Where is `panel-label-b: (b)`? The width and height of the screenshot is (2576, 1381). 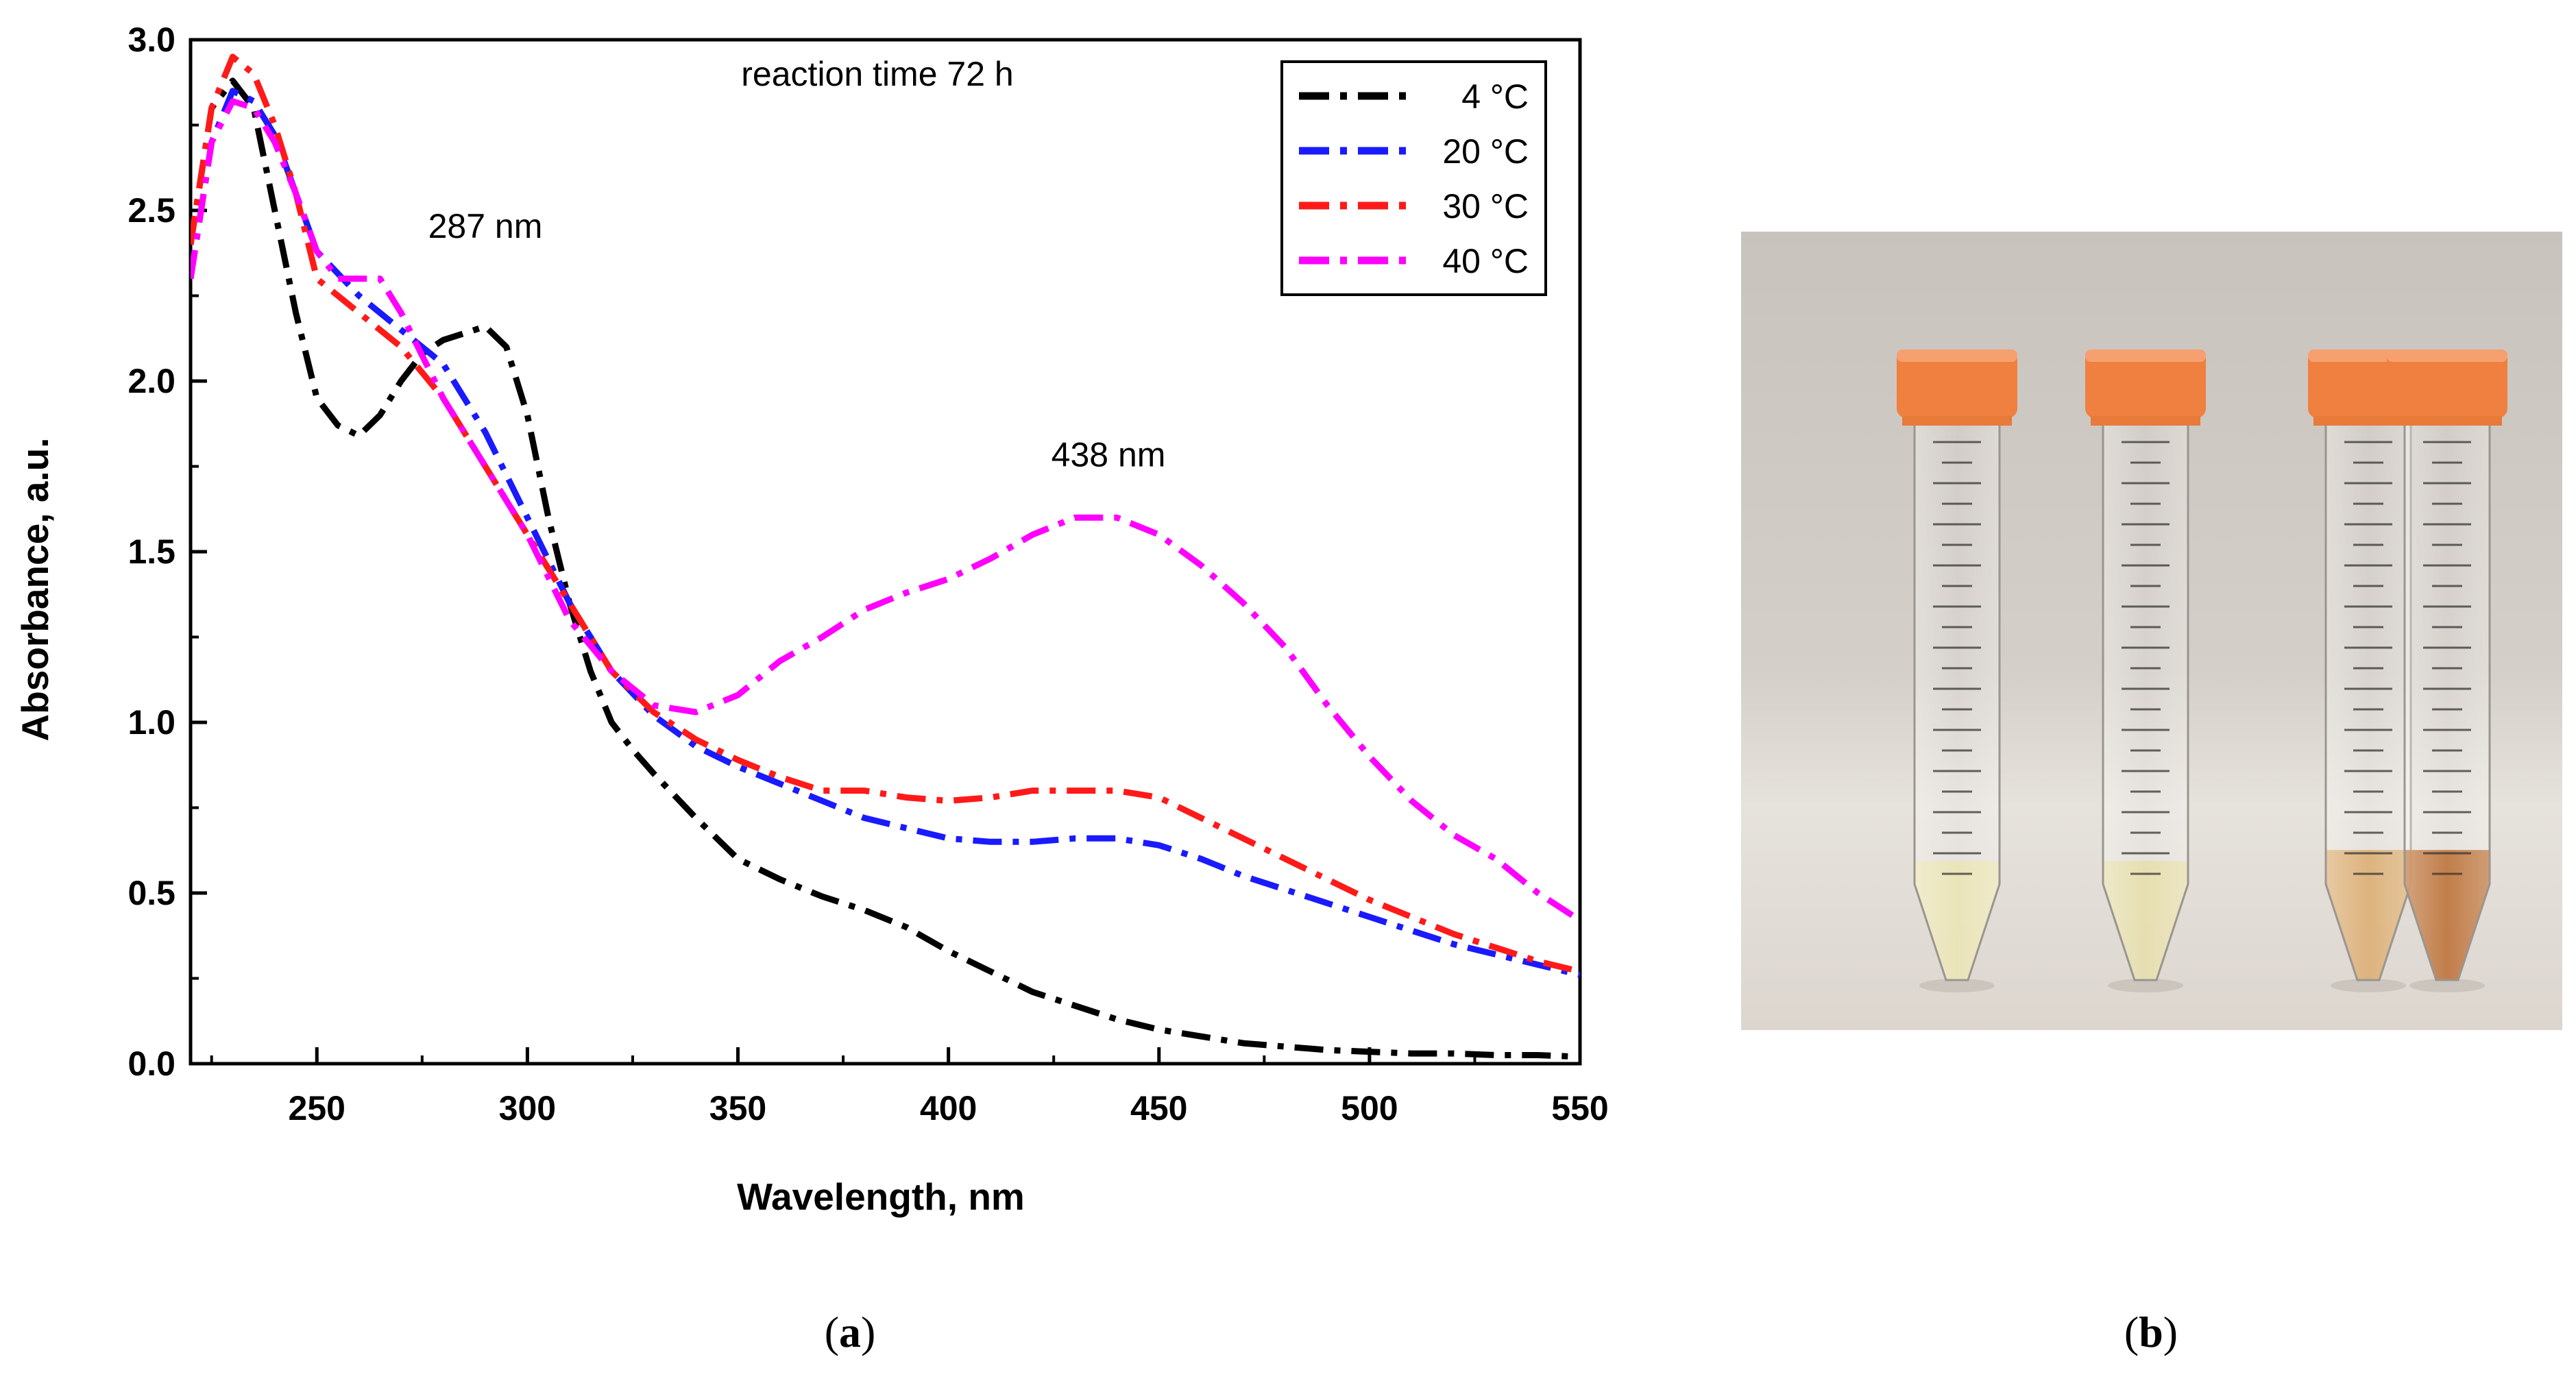 panel-label-b: (b) is located at coordinates (2151, 1332).